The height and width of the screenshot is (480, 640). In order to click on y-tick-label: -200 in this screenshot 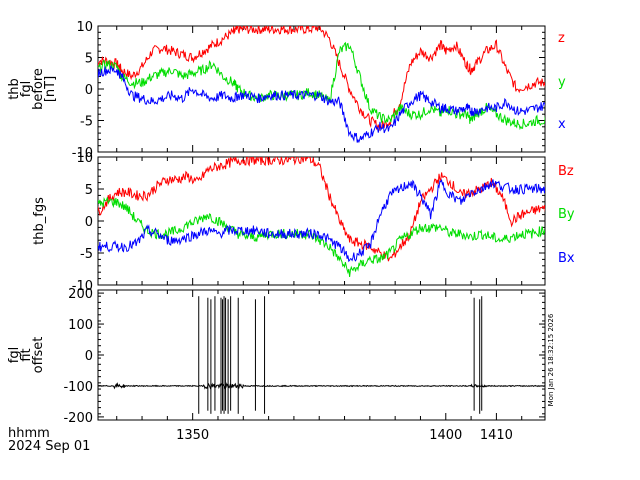, I will do `click(78, 418)`.